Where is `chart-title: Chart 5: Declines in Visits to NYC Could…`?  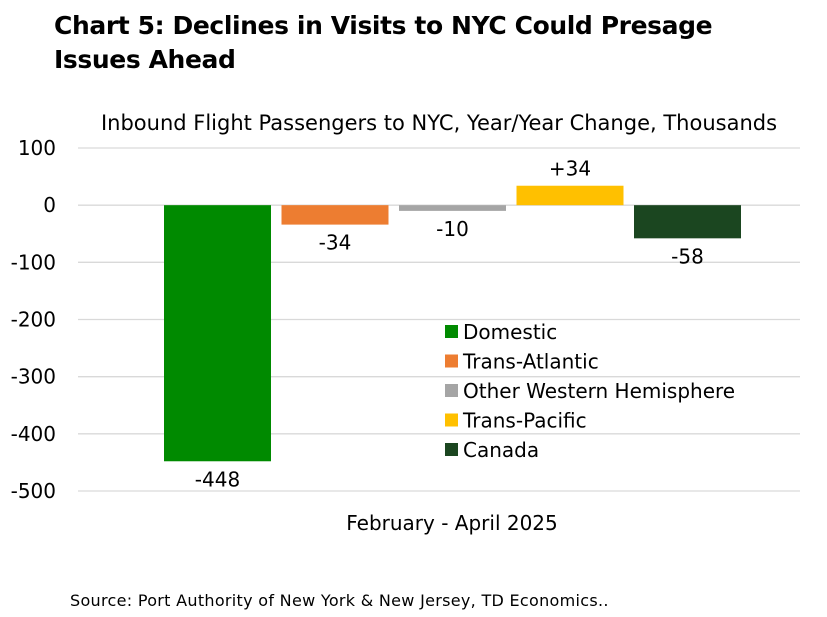 chart-title: Chart 5: Declines in Visits to NYC Could… is located at coordinates (424, 43).